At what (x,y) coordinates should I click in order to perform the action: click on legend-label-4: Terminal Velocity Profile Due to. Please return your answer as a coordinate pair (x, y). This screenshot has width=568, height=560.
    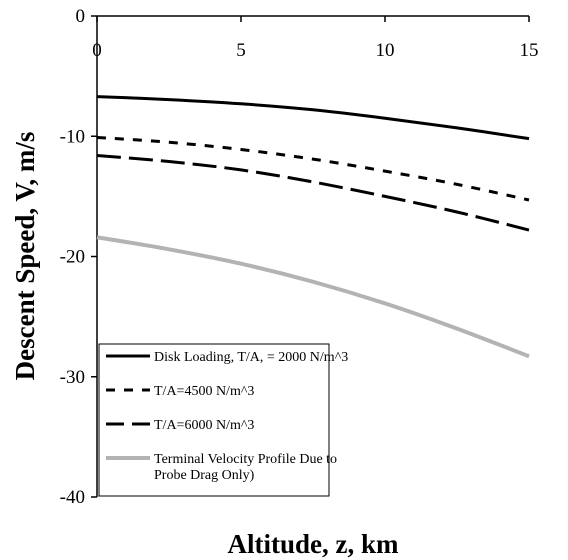
    Looking at the image, I should click on (245, 459).